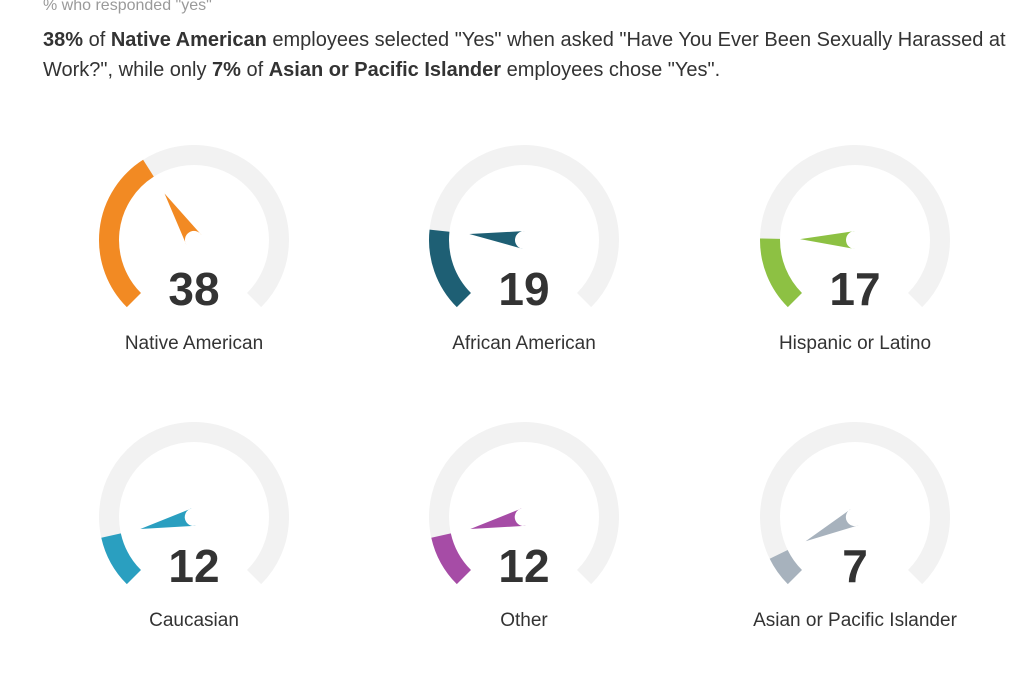 This screenshot has width=1024, height=682. Describe the element at coordinates (194, 289) in the screenshot. I see `gauge-value: 38` at that location.